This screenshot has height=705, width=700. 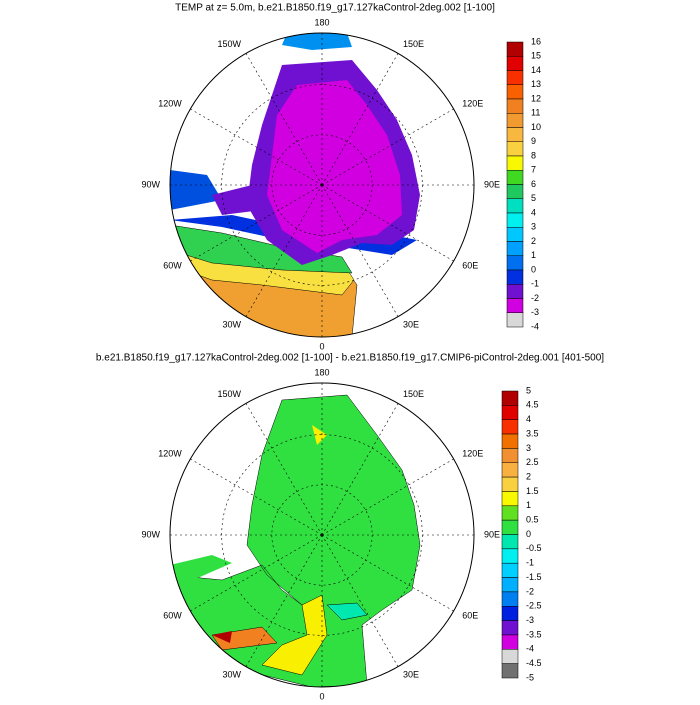 I want to click on colorbar-label: -1, so click(x=535, y=284).